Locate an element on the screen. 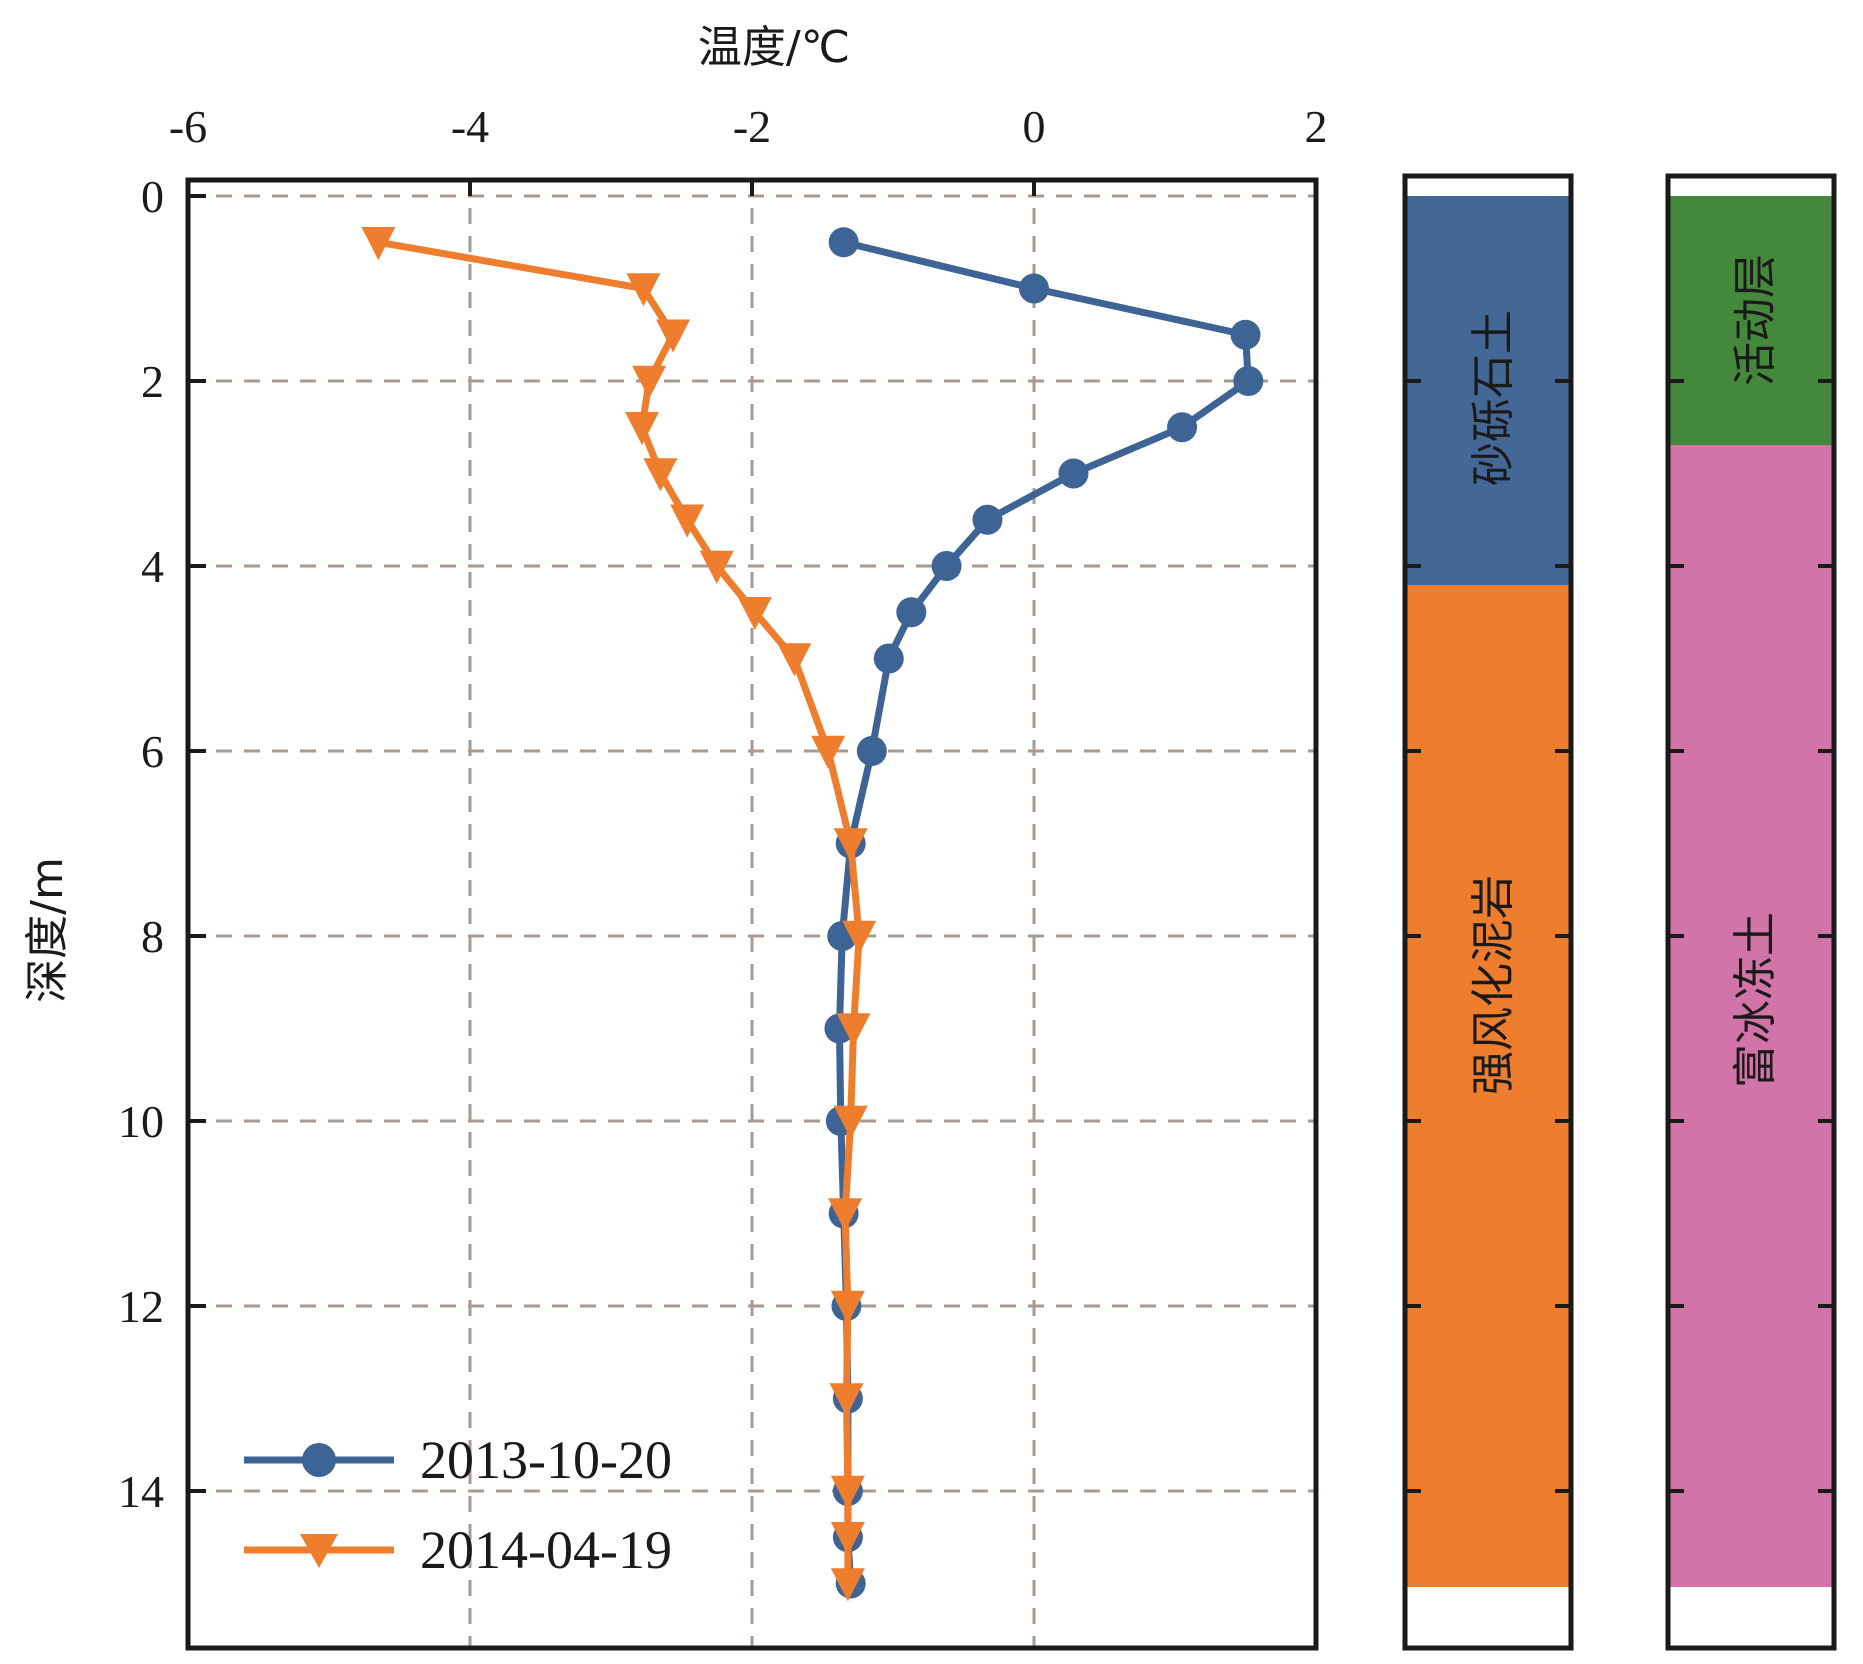 The height and width of the screenshot is (1664, 1863). y-tick-label: 0 is located at coordinates (152, 196).